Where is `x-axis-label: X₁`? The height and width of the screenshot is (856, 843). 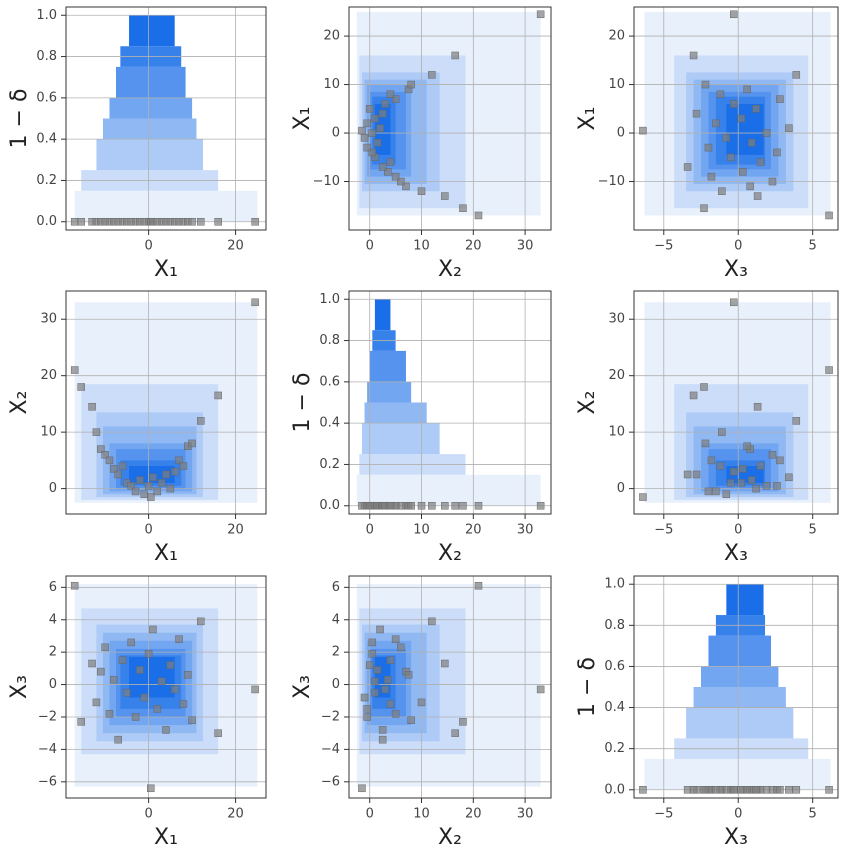
x-axis-label: X₁ is located at coordinates (166, 269).